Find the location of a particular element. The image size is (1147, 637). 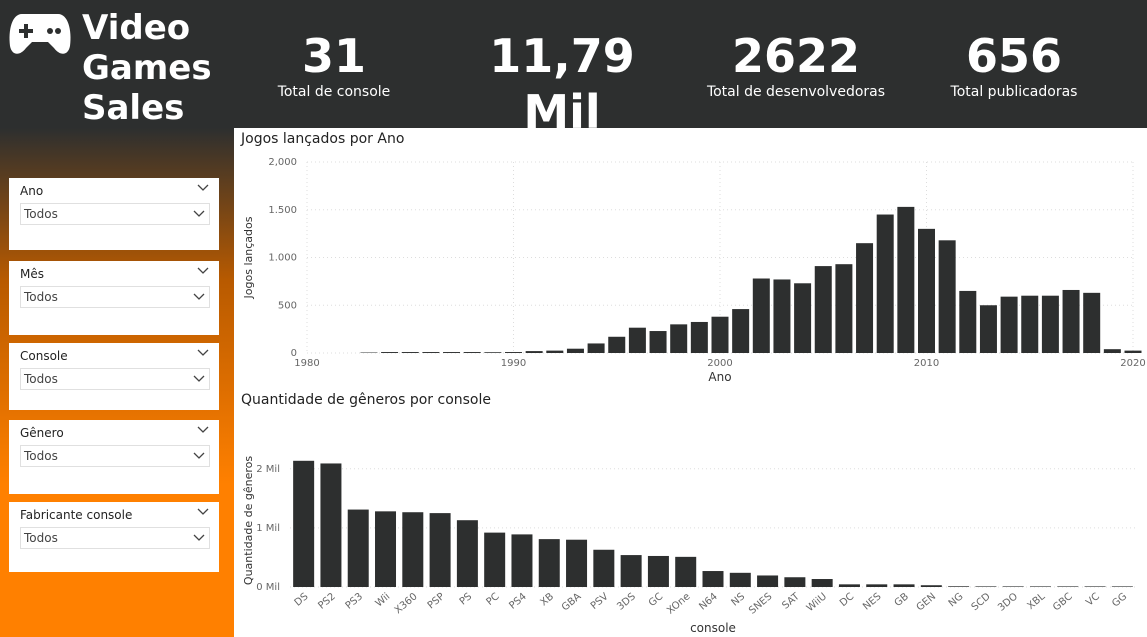

x-tick-label: GBC is located at coordinates (1062, 602).